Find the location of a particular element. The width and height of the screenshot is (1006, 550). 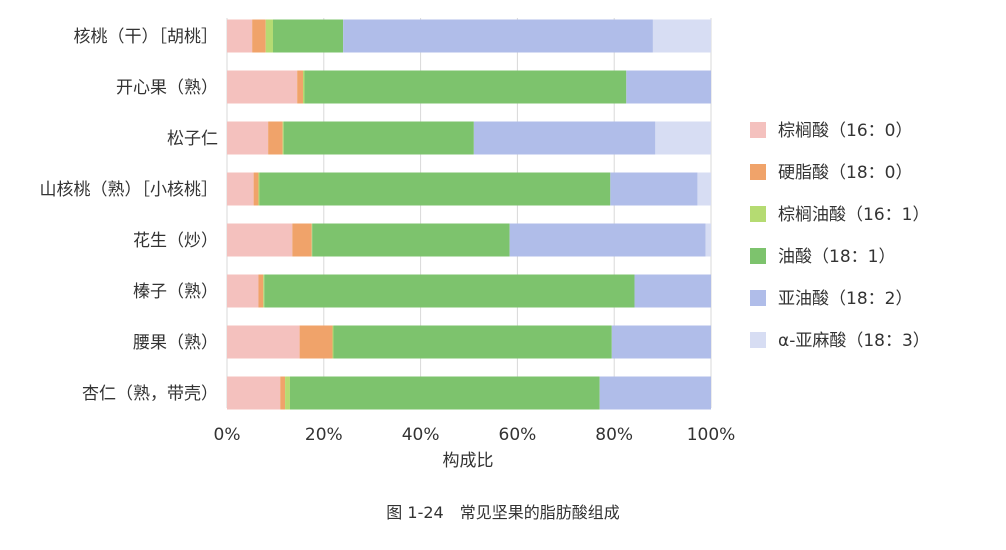

category-label: 核桃（干）［胡桃］ is located at coordinates (146, 37).